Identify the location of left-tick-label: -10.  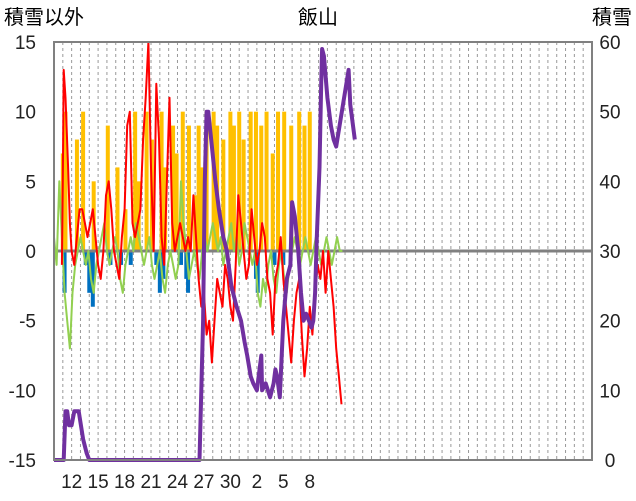
(22, 391).